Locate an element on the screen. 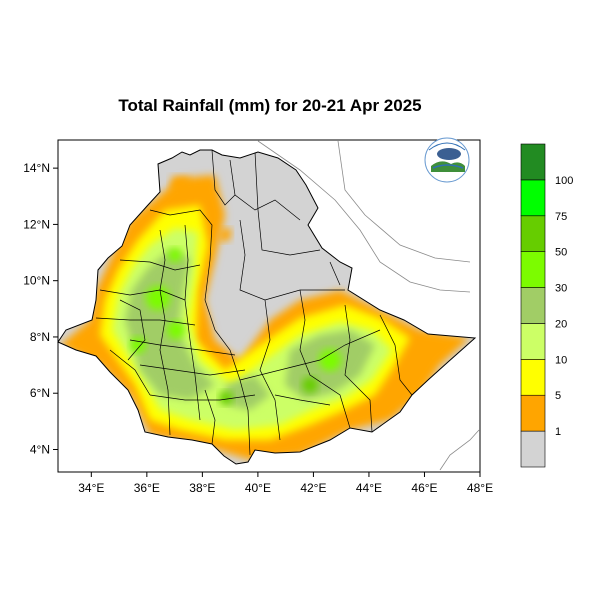 This screenshot has height=600, width=600. rainfall-legend: 1 5 10 20 30 50 75 100 is located at coordinates (546, 305).